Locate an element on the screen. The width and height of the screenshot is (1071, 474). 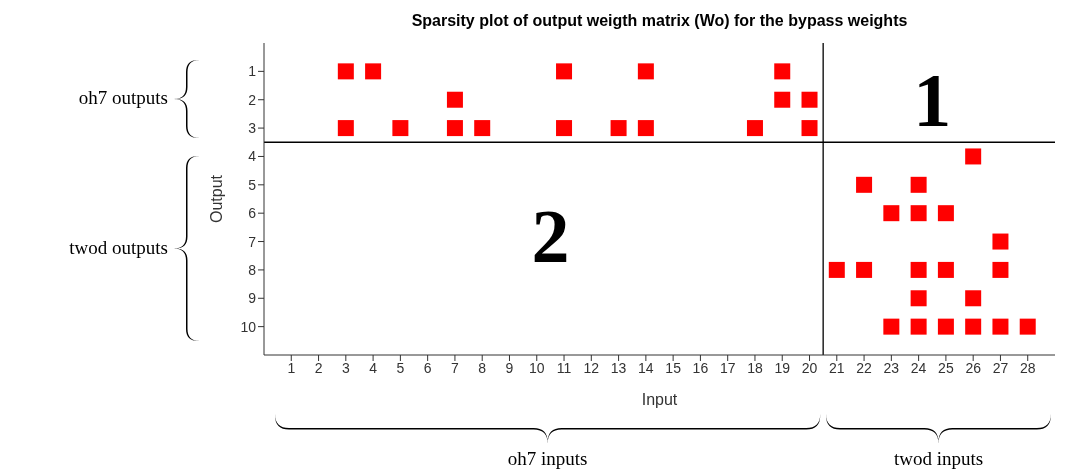
y-axis-title: Output is located at coordinates (216, 199).